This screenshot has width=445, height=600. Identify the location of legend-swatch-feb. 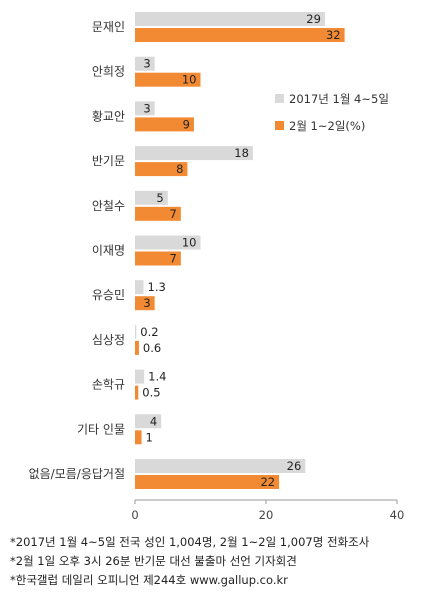
(279, 125).